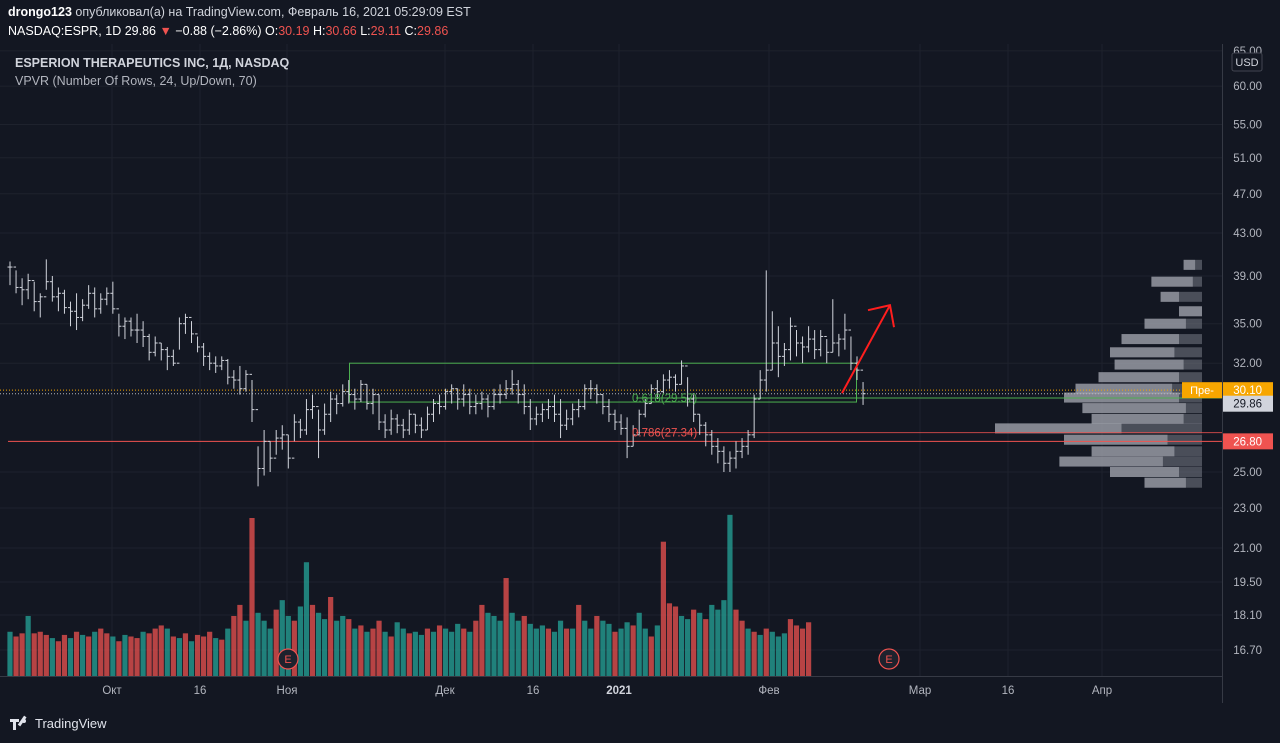  What do you see at coordinates (136, 81) in the screenshot?
I see `legend-indicator: VPVR (Number Of Rows, 24, Up/Down, 70)` at bounding box center [136, 81].